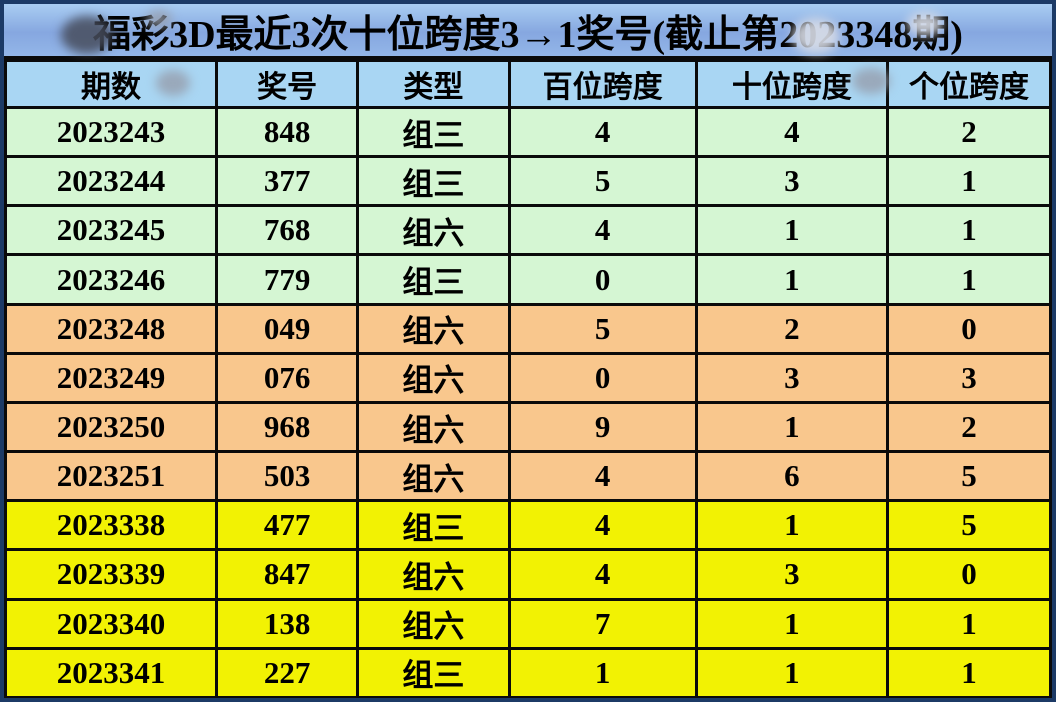 This screenshot has width=1056, height=702. Describe the element at coordinates (111, 427) in the screenshot. I see `cell-period: 2023250` at that location.